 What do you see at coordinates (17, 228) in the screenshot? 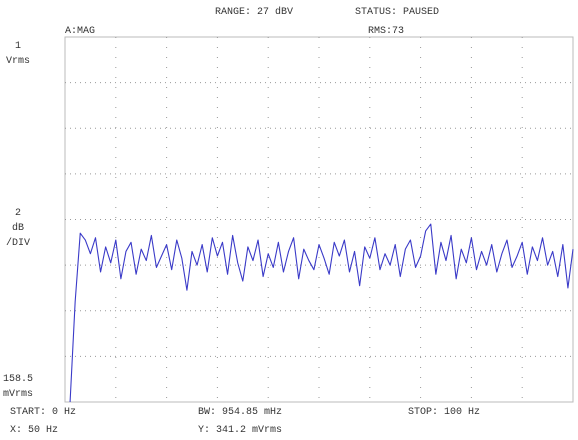
I see `y-scale-label: 2 dB /DIV` at bounding box center [17, 228].